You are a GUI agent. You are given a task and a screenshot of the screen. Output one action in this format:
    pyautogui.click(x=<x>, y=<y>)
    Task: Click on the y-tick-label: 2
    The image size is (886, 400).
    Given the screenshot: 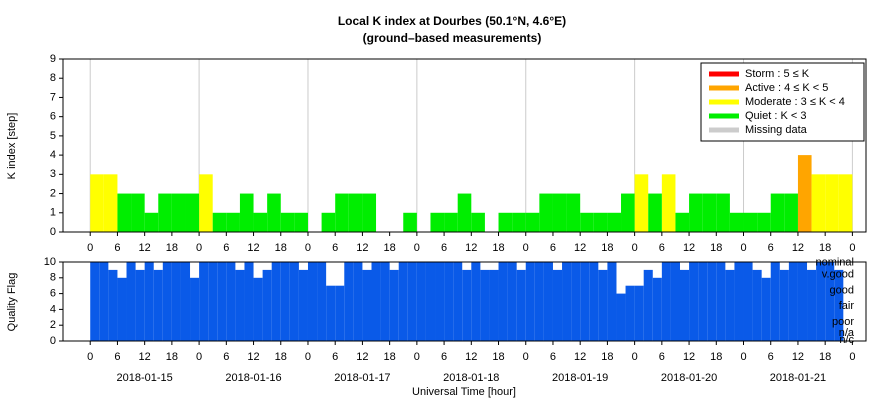 What is the action you would take?
    pyautogui.click(x=53, y=325)
    